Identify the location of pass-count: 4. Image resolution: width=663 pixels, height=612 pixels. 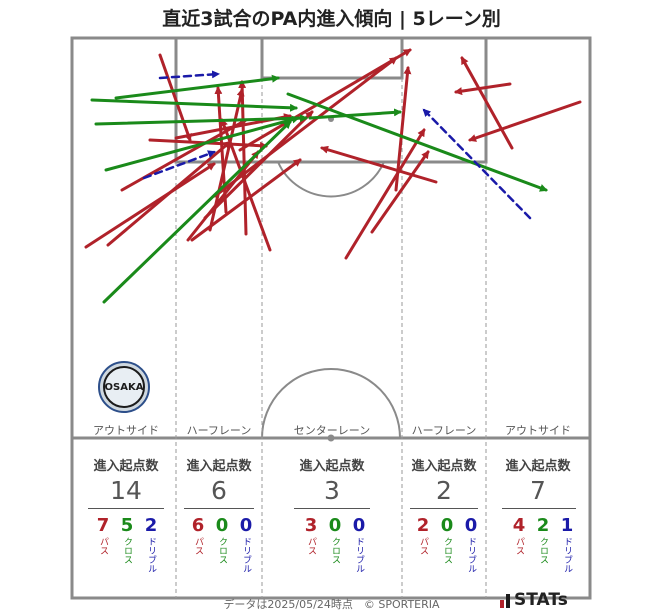
(519, 525).